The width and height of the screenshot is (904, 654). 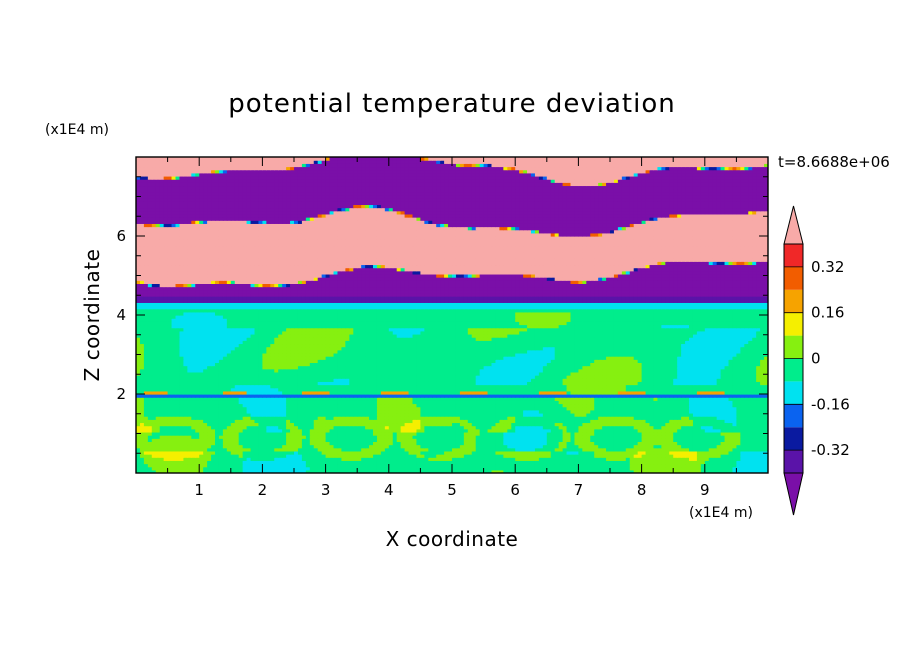 What do you see at coordinates (834, 162) in the screenshot?
I see `time-label: t=8.6688e+06` at bounding box center [834, 162].